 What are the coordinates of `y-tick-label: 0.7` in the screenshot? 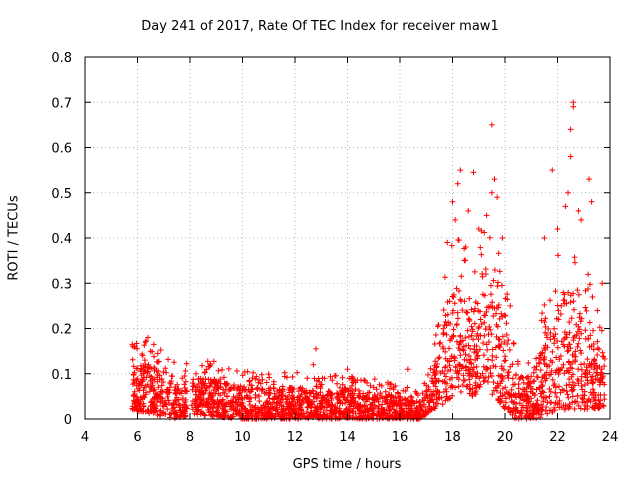 It's located at (61, 103).